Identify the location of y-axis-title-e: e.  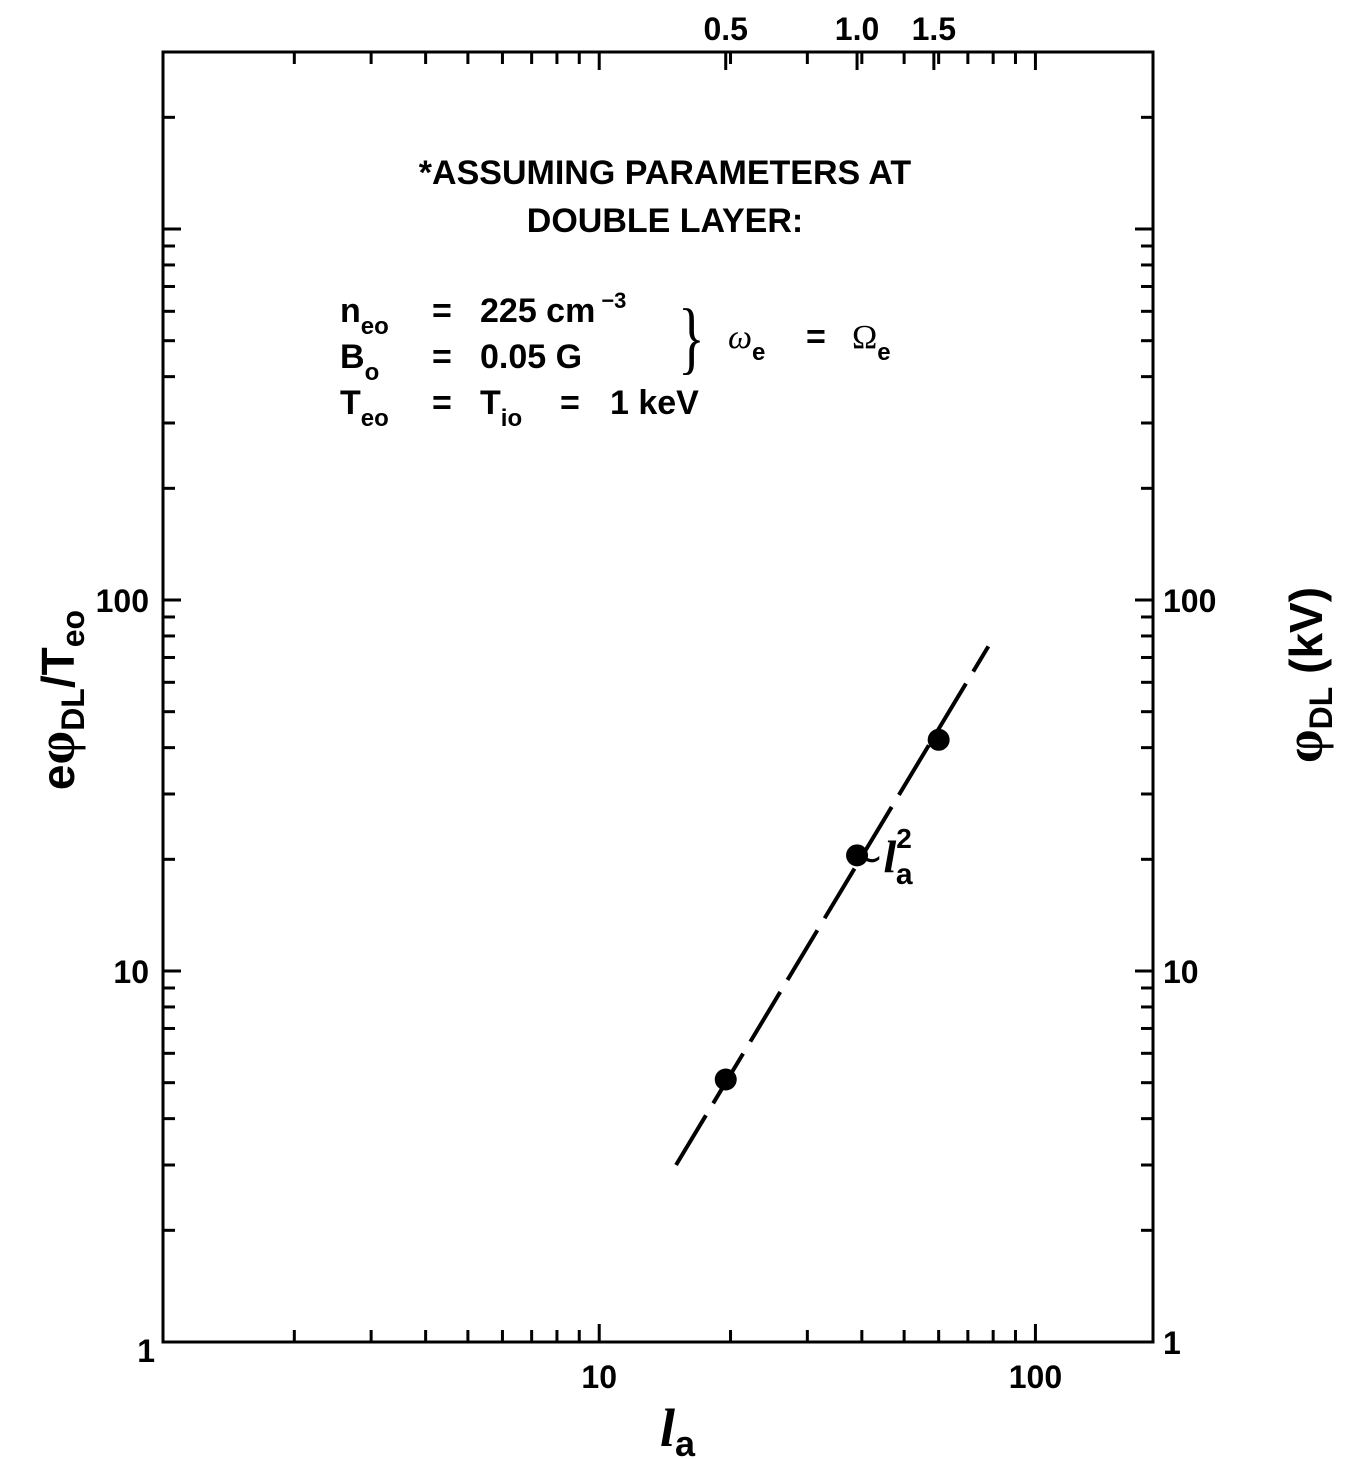
(58, 778).